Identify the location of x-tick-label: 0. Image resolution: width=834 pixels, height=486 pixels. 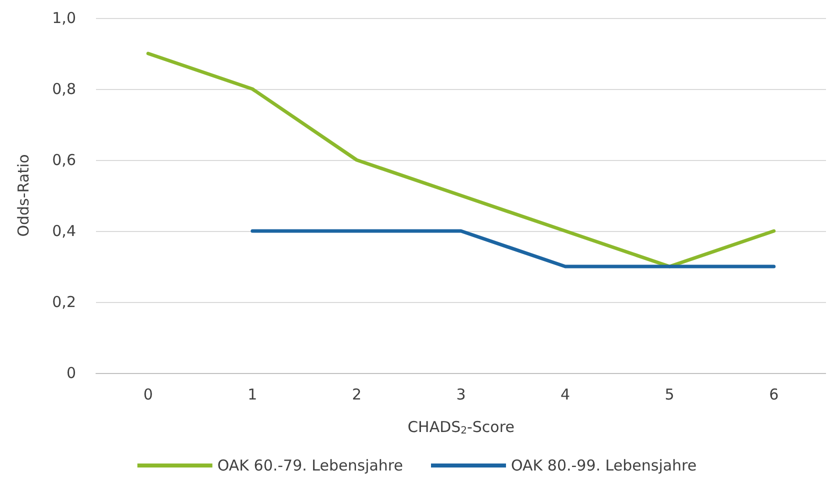
(148, 395).